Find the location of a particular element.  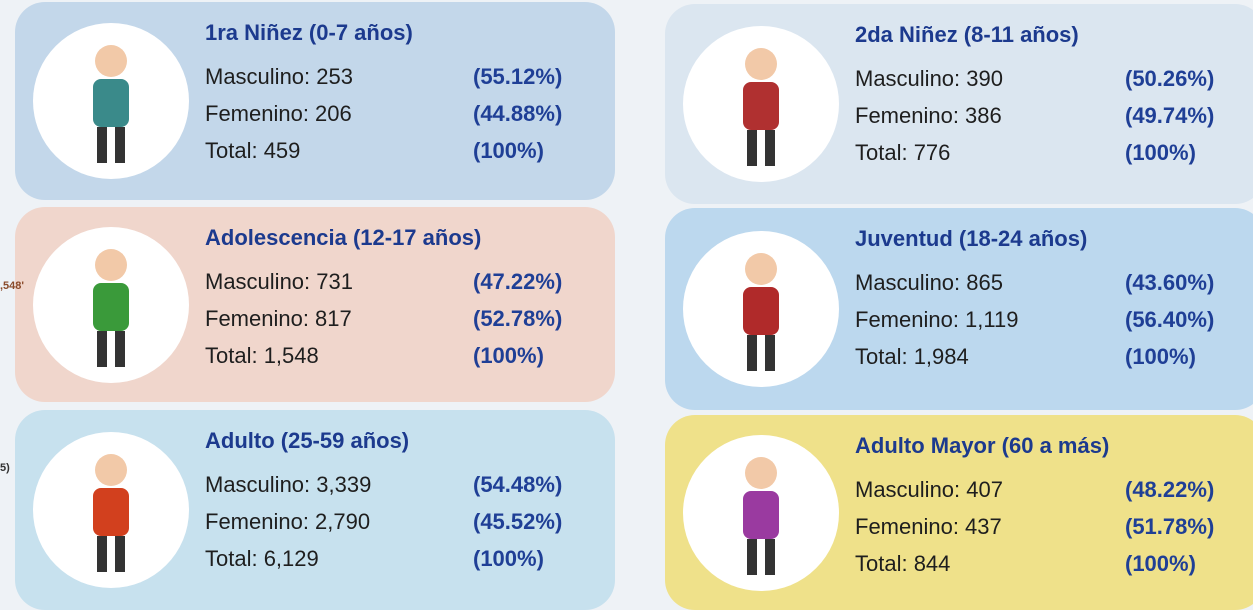

row-label: Masculino: 3,339 is located at coordinates (288, 484).